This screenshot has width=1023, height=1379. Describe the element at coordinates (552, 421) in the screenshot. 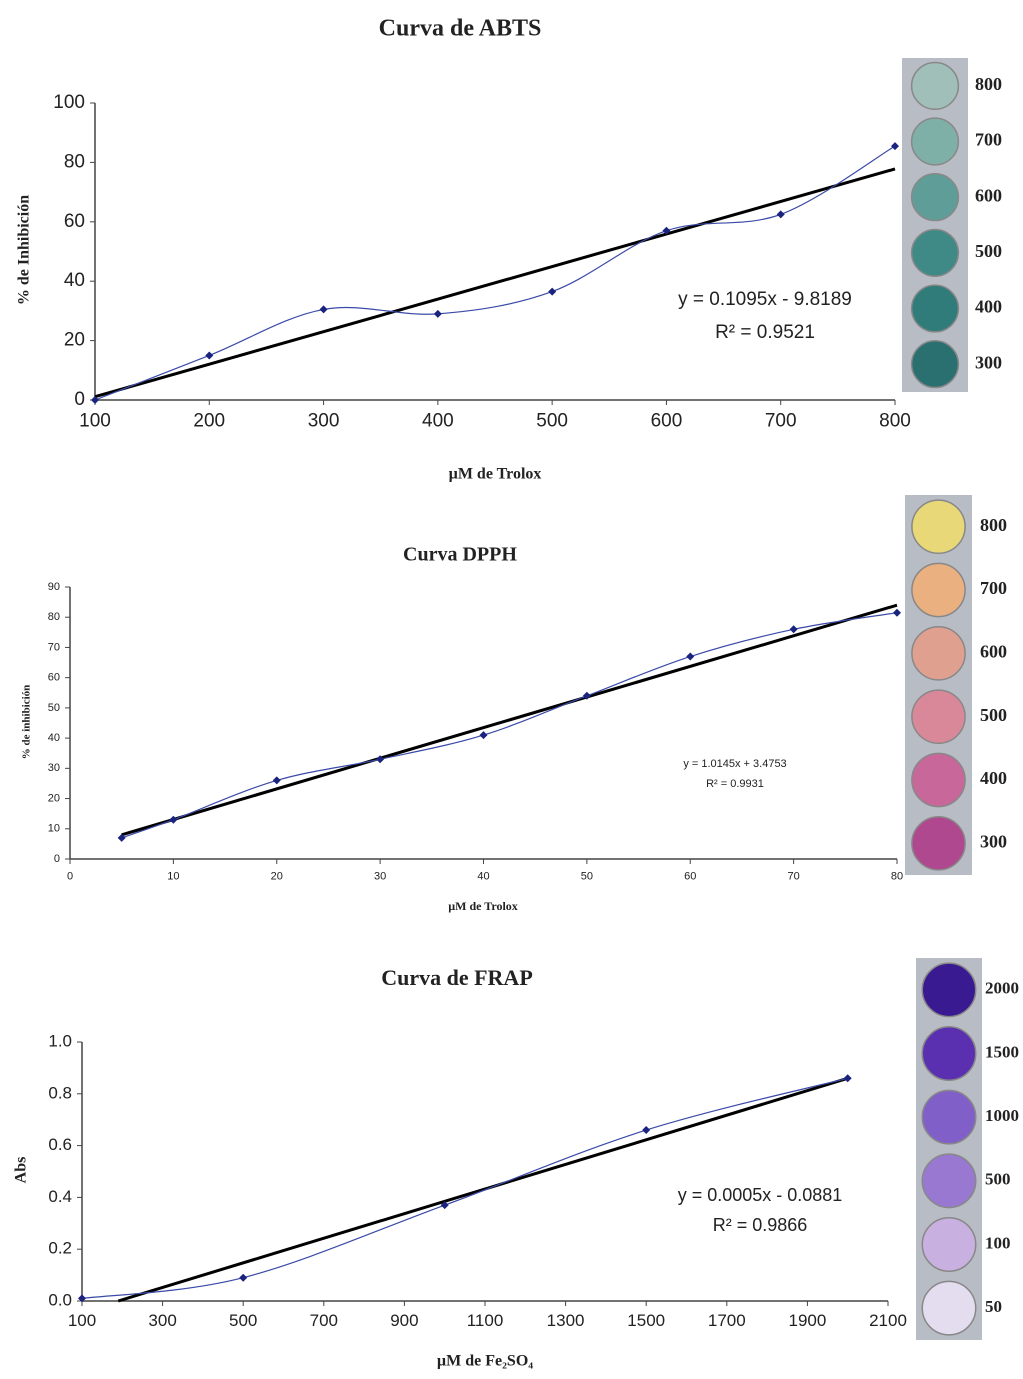

I see `x-tick-label: 500` at that location.